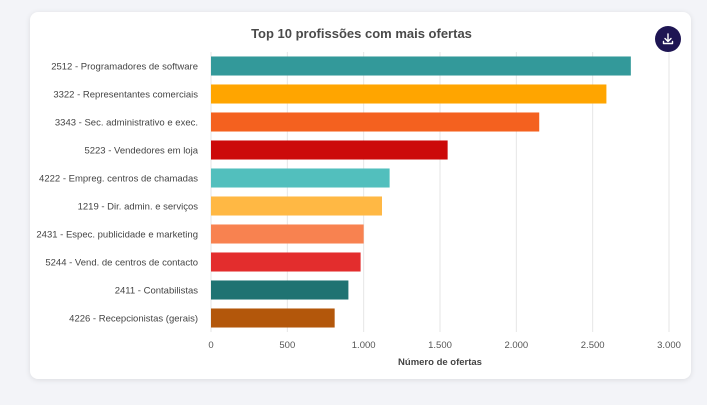 The image size is (707, 405). Describe the element at coordinates (287, 345) in the screenshot. I see `x-tick-label: 500` at that location.